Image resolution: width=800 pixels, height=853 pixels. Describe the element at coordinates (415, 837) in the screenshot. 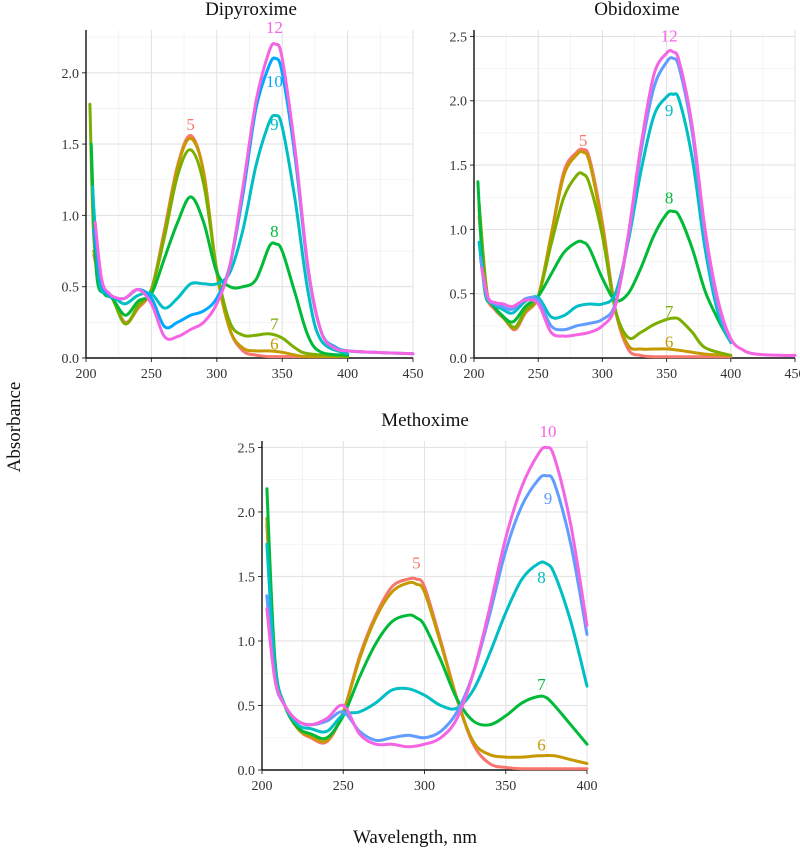

I see `x-axis-title: Wavelength, nm` at that location.